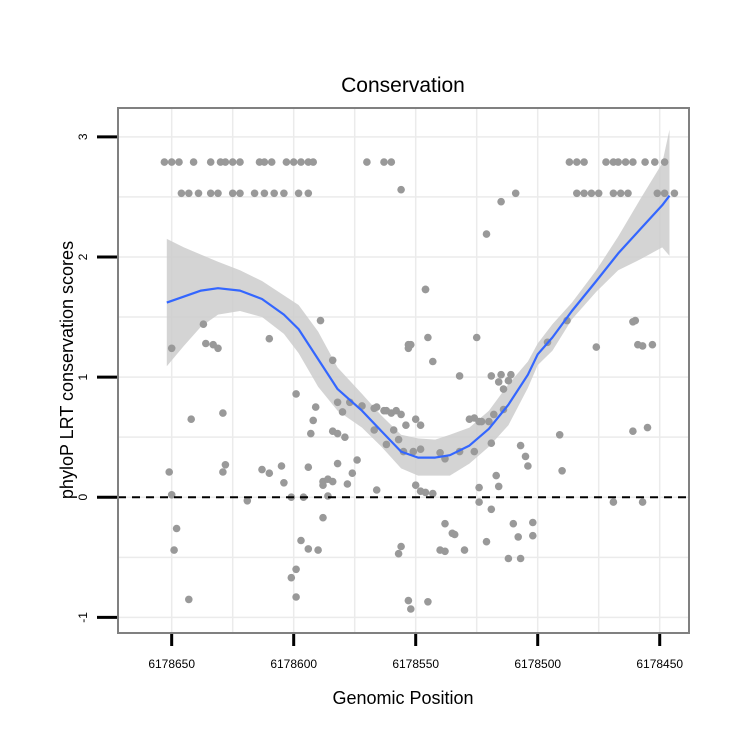 This screenshot has height=750, width=750. I want to click on x-tick-label: 6178650, so click(171, 664).